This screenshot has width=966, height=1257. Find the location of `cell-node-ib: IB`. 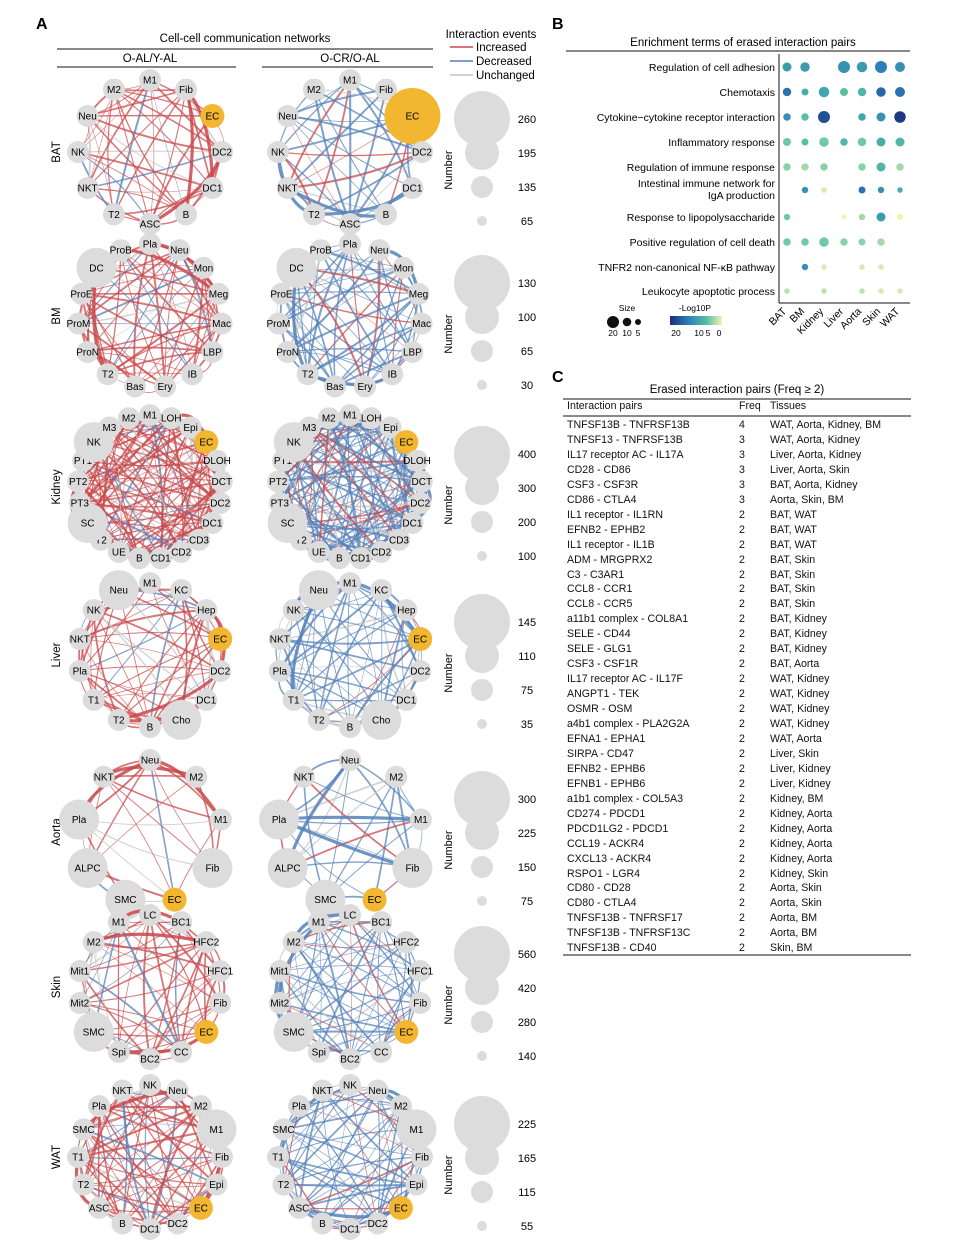

cell-node-ib: IB is located at coordinates (392, 374).